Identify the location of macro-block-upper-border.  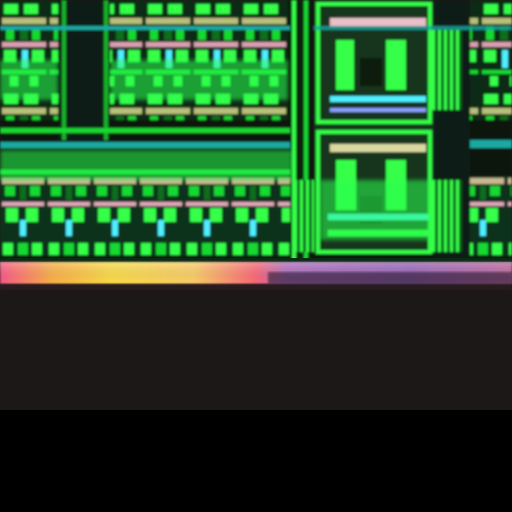
(374, 63).